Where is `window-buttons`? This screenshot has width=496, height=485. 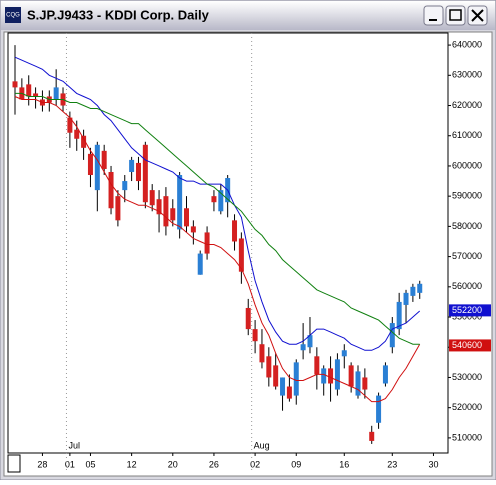 window-buttons is located at coordinates (455, 15).